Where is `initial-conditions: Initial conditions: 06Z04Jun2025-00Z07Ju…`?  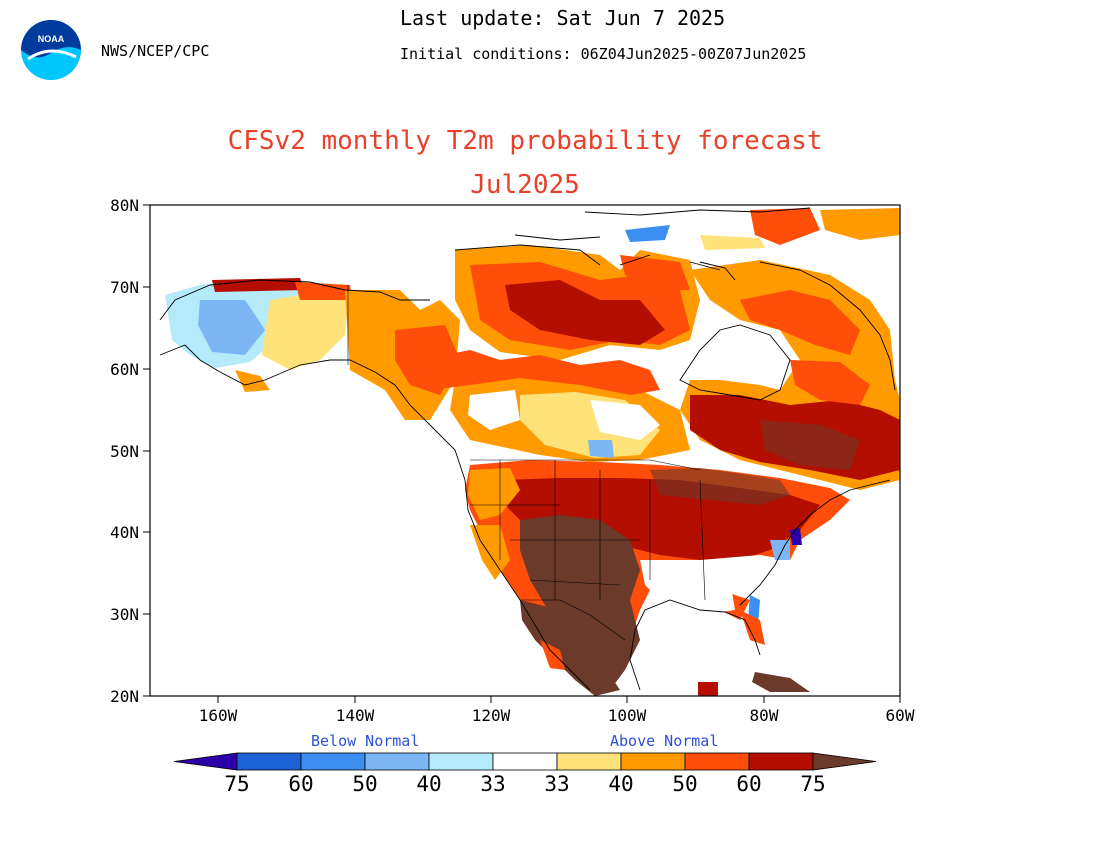
initial-conditions: Initial conditions: 06Z04Jun2025-00Z07Ju… is located at coordinates (603, 54).